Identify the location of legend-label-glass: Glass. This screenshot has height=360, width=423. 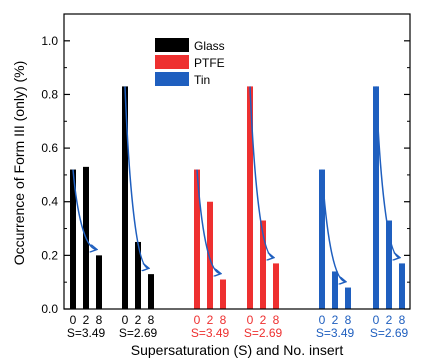
(209, 46).